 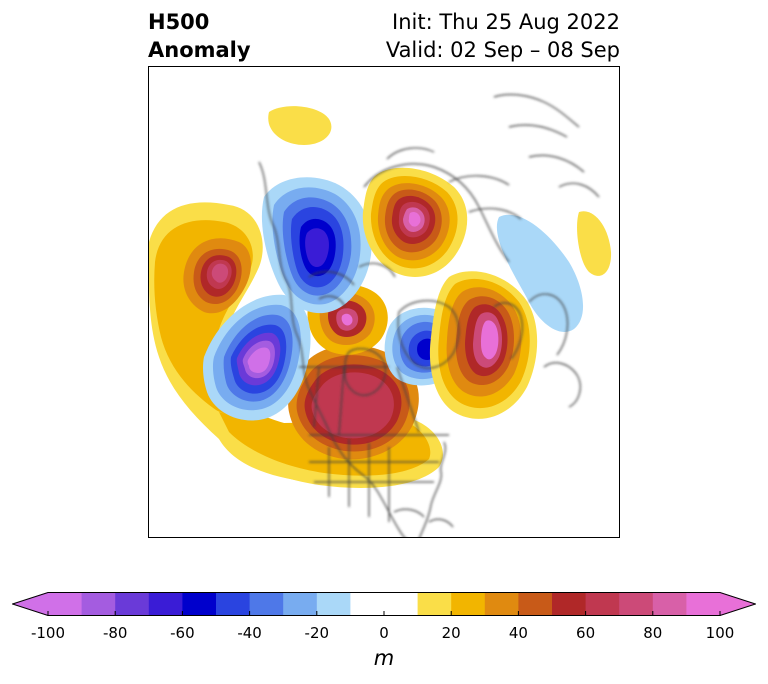 What do you see at coordinates (720, 633) in the screenshot?
I see `colorbar-tick-label: 100` at bounding box center [720, 633].